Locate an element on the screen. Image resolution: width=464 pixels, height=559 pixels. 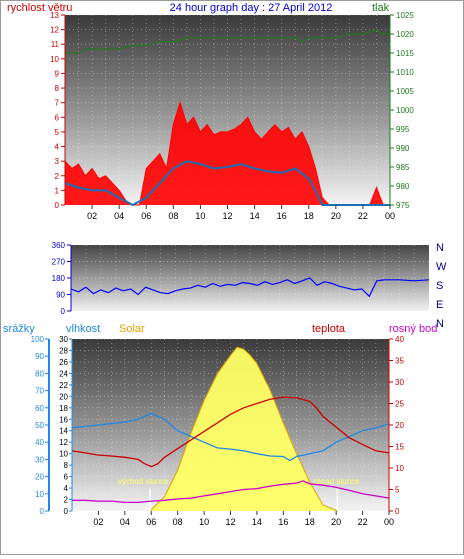
x-tick-label: 14 is located at coordinates (257, 522).